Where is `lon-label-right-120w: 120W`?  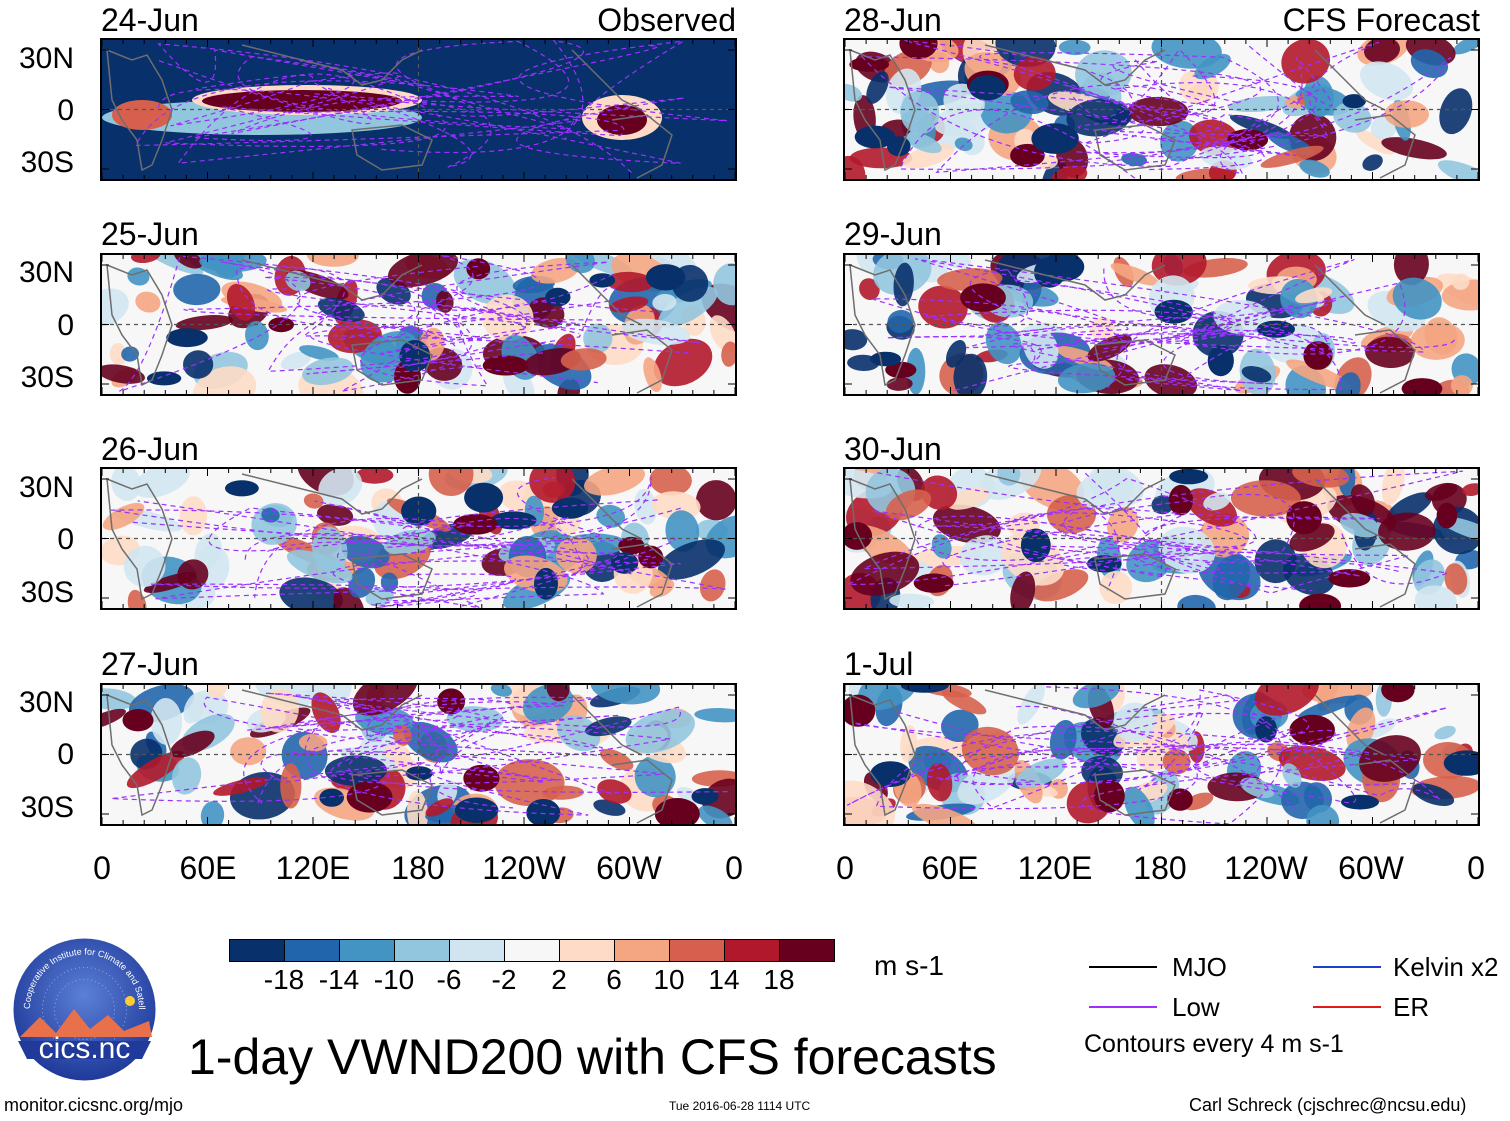 lon-label-right-120w: 120W is located at coordinates (1266, 868).